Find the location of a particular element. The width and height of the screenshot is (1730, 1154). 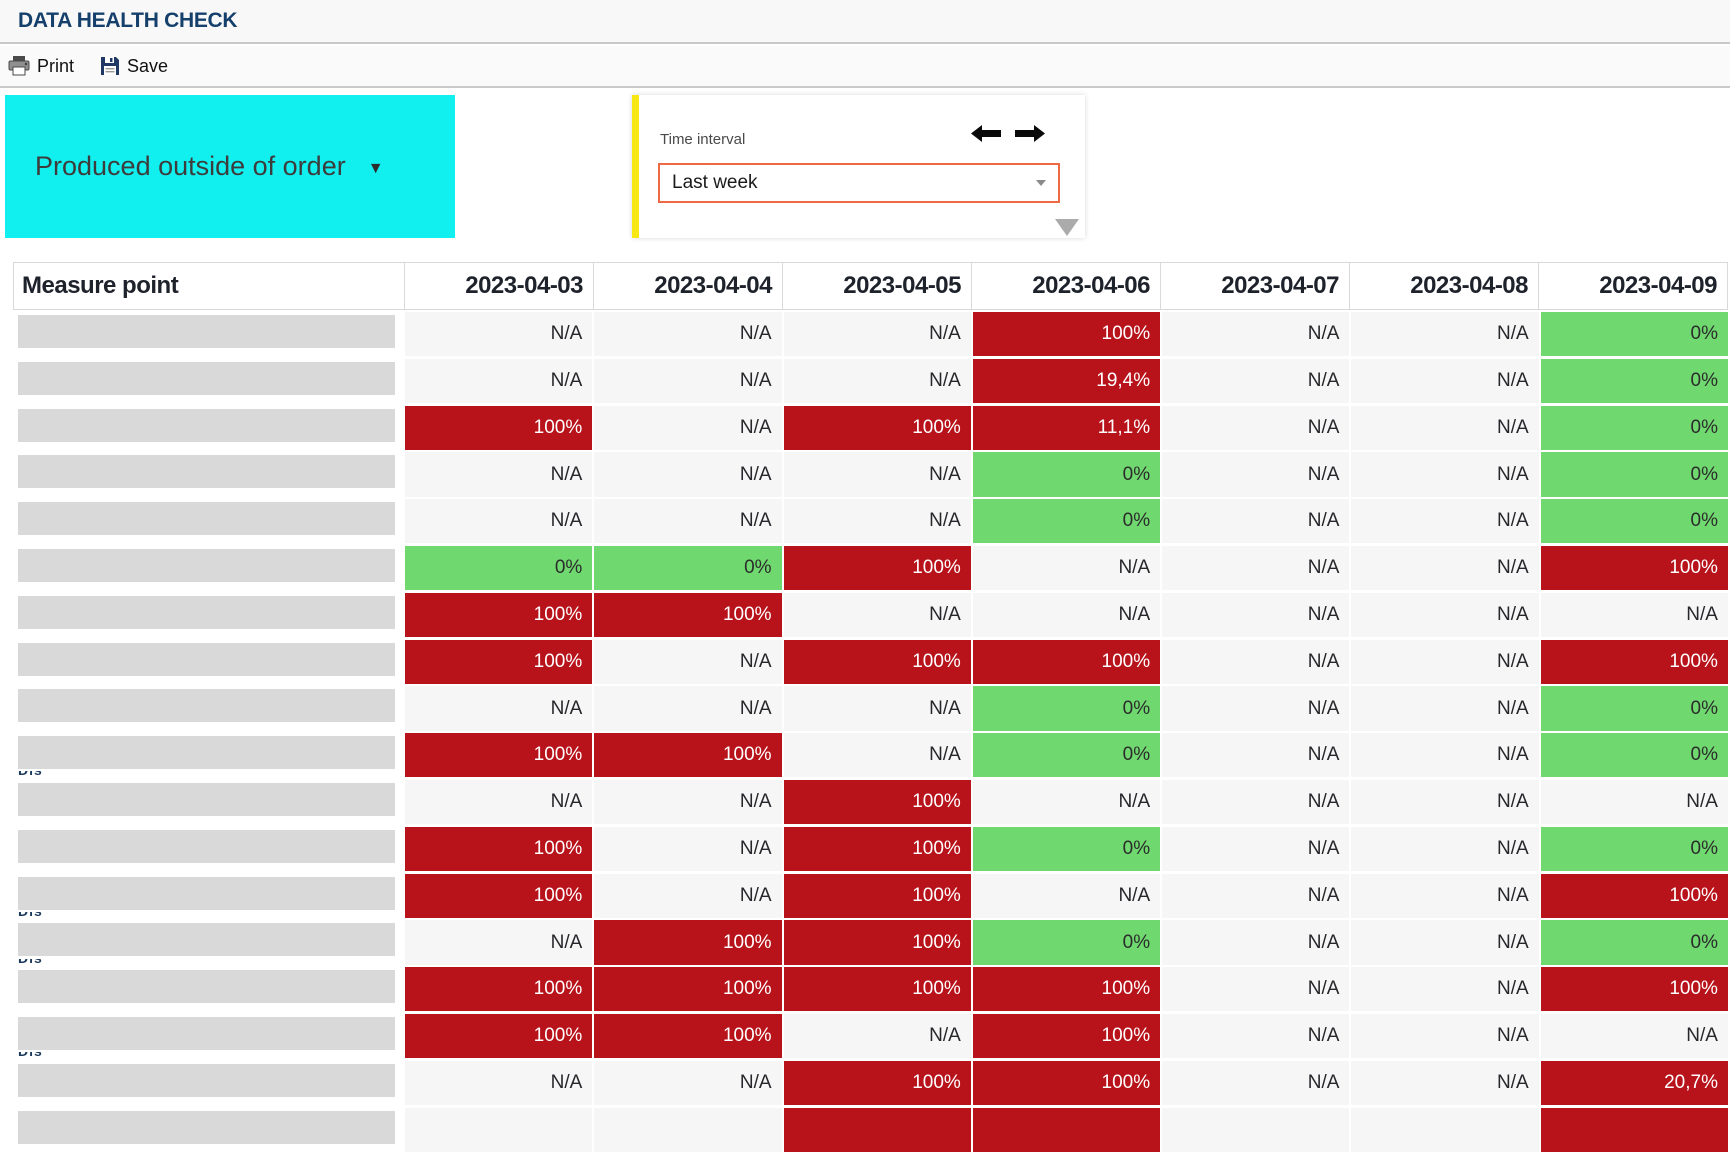

print-label: Print is located at coordinates (56, 65).